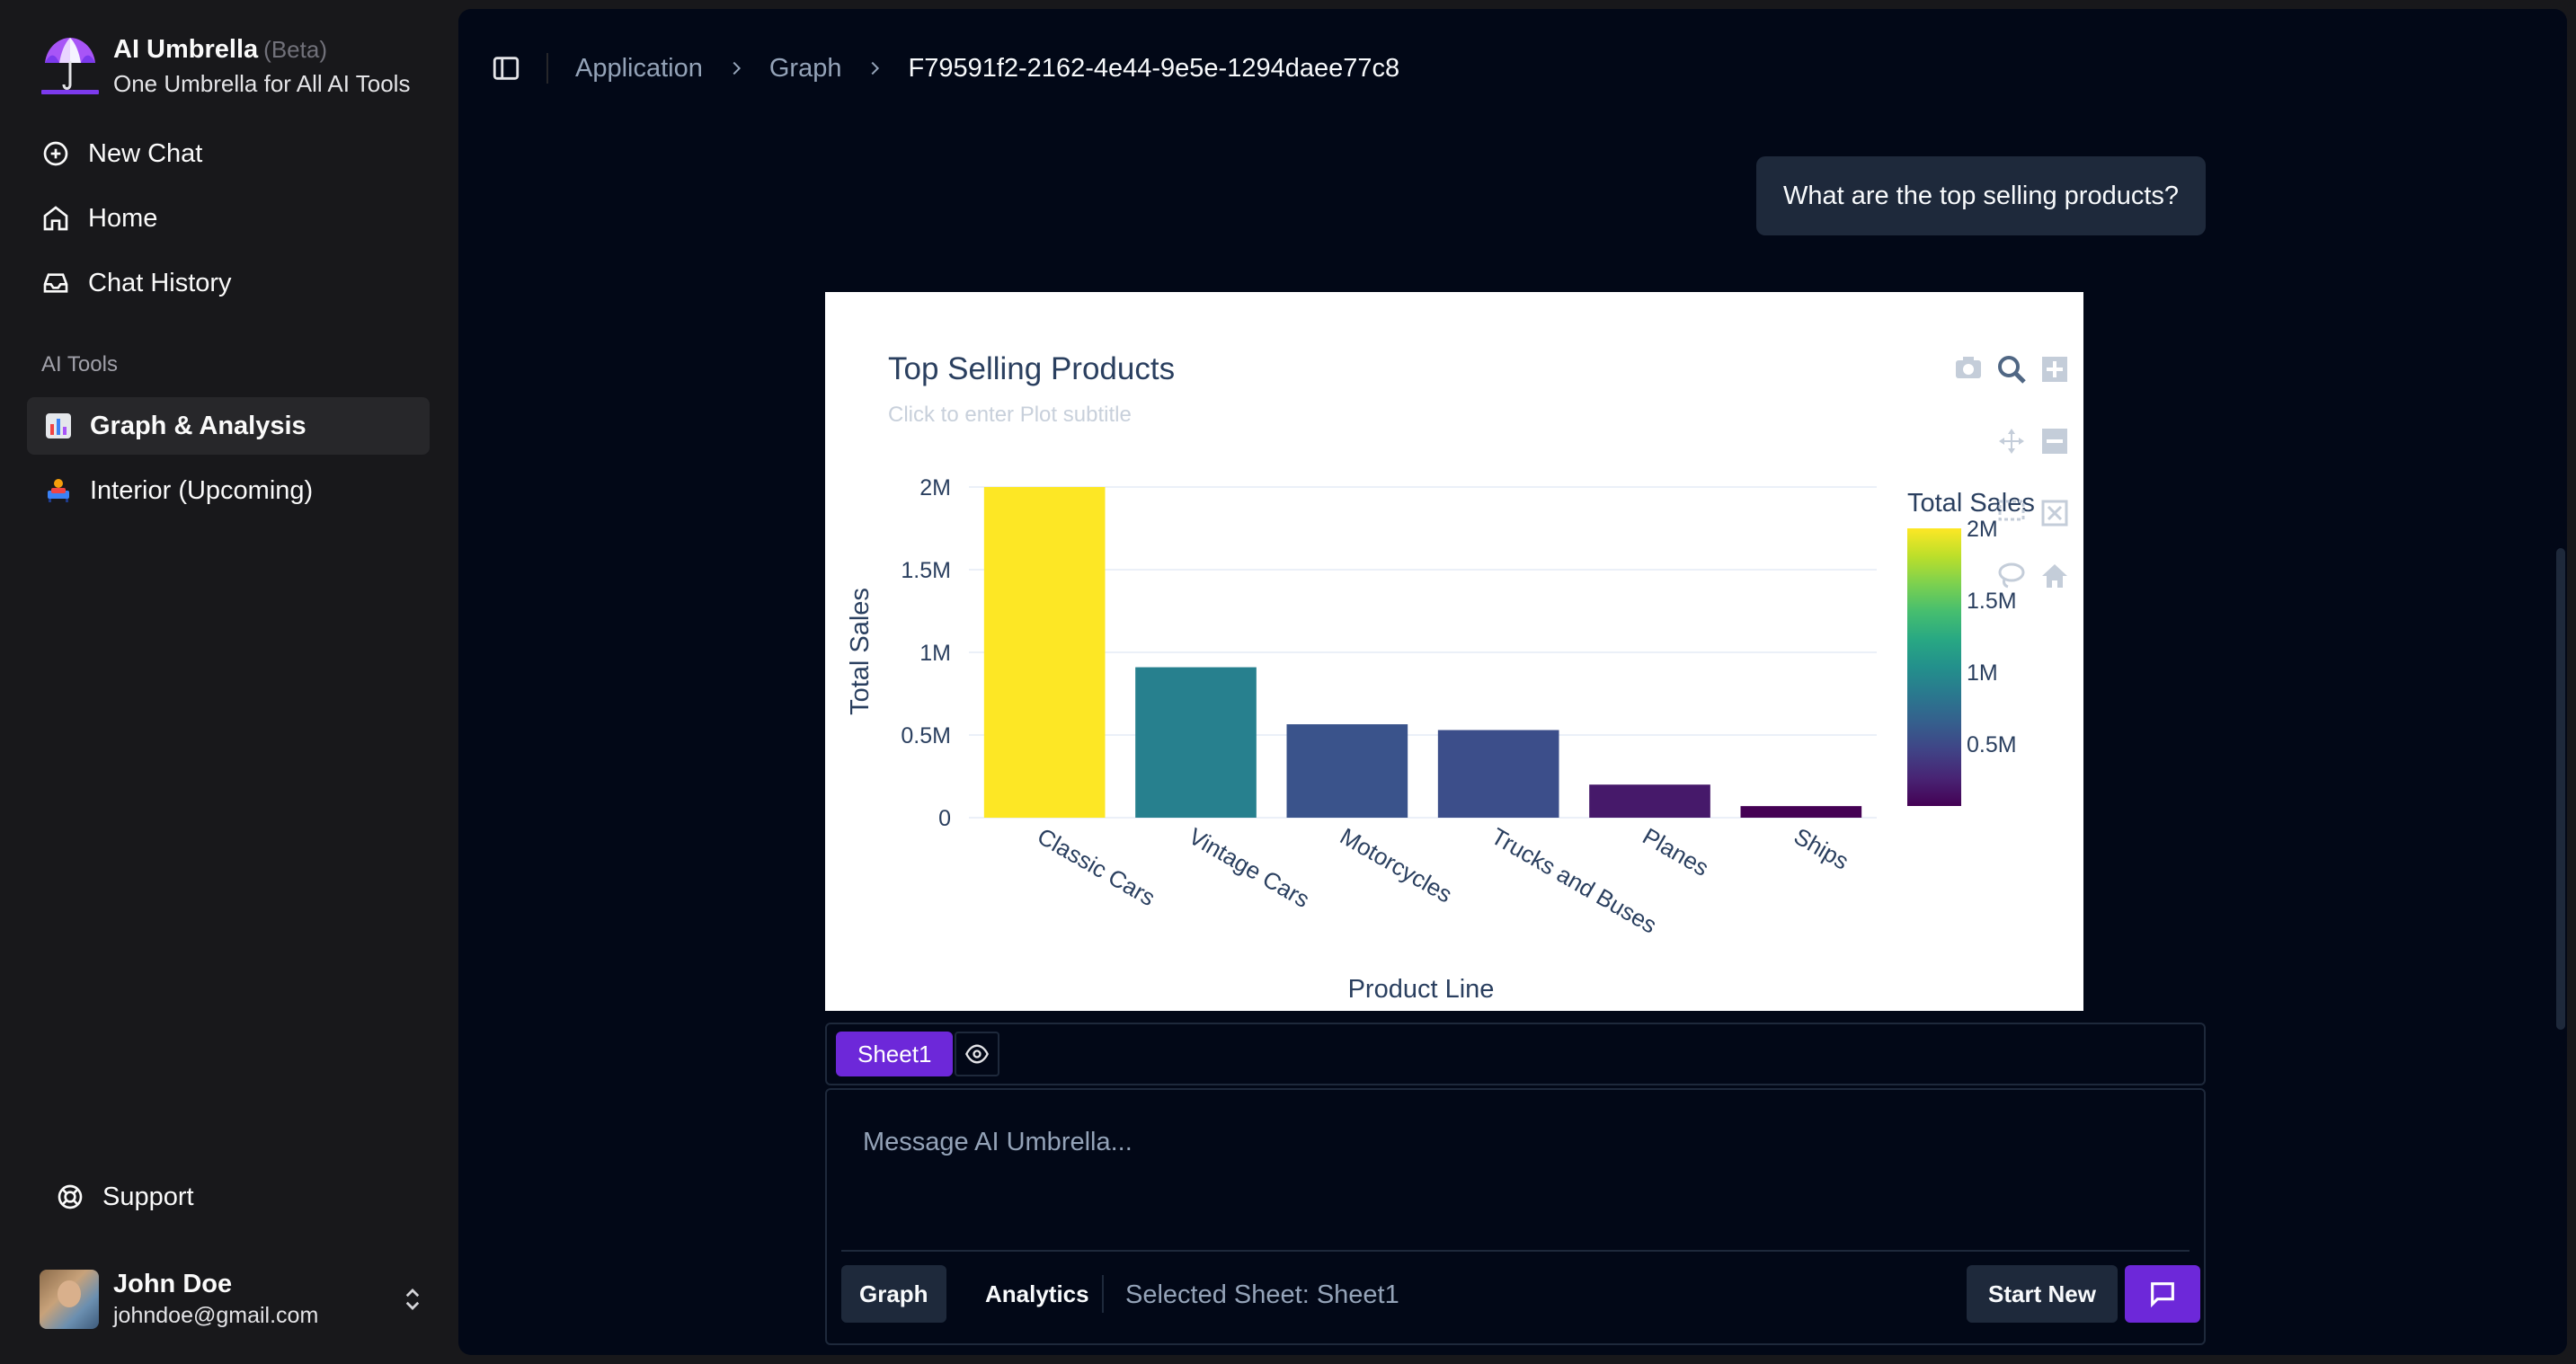 This screenshot has width=2576, height=1364. I want to click on send-button, so click(2162, 1294).